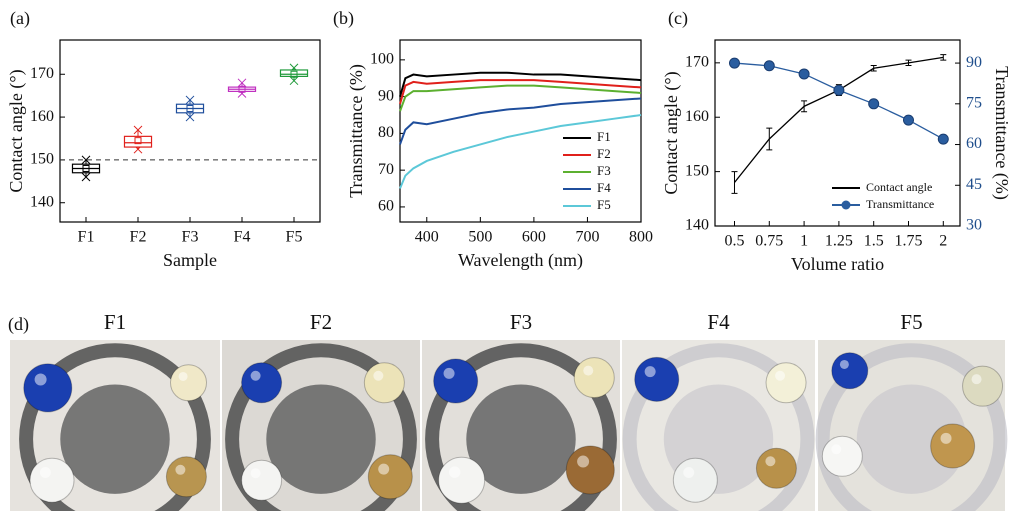 This screenshot has width=1010, height=511. What do you see at coordinates (837, 264) in the screenshot?
I see `x-axis-label: Volume ratio` at bounding box center [837, 264].